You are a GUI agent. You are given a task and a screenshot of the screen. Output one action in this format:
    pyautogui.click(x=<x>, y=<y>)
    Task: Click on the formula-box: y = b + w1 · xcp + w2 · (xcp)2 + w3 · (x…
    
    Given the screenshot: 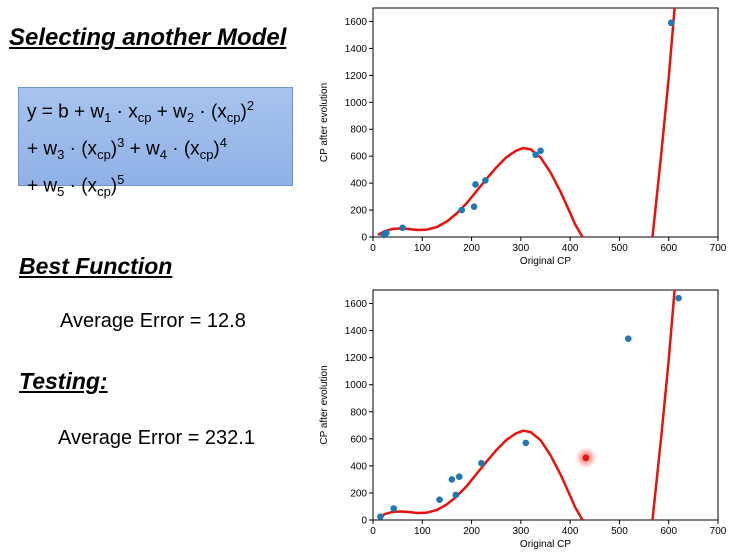 What is the action you would take?
    pyautogui.click(x=155, y=143)
    